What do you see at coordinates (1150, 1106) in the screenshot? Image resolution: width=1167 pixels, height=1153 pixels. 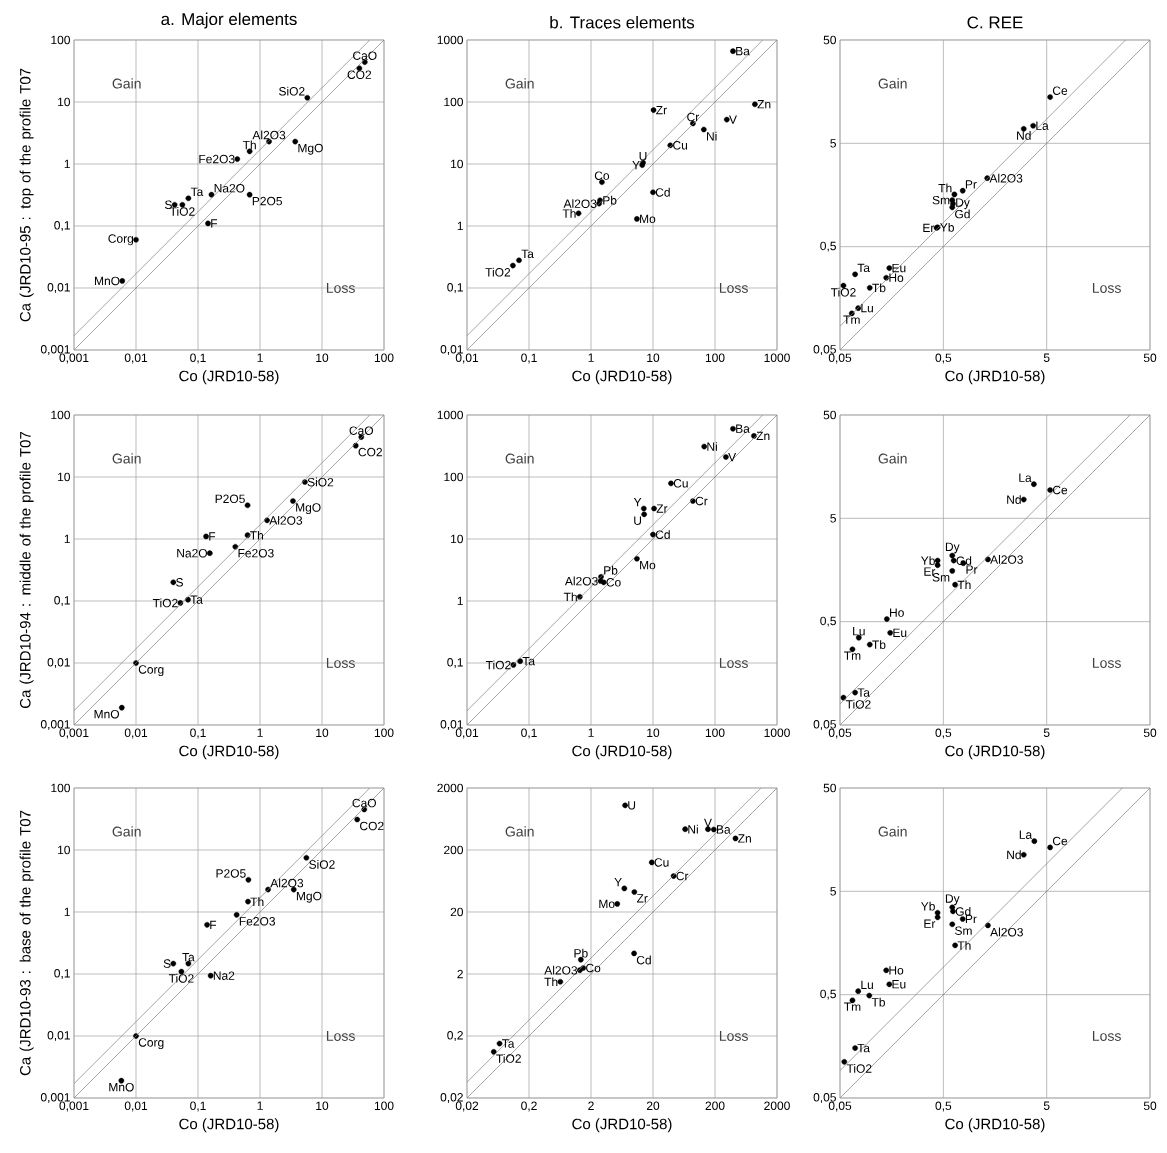 I see `x-tick-label: 50` at bounding box center [1150, 1106].